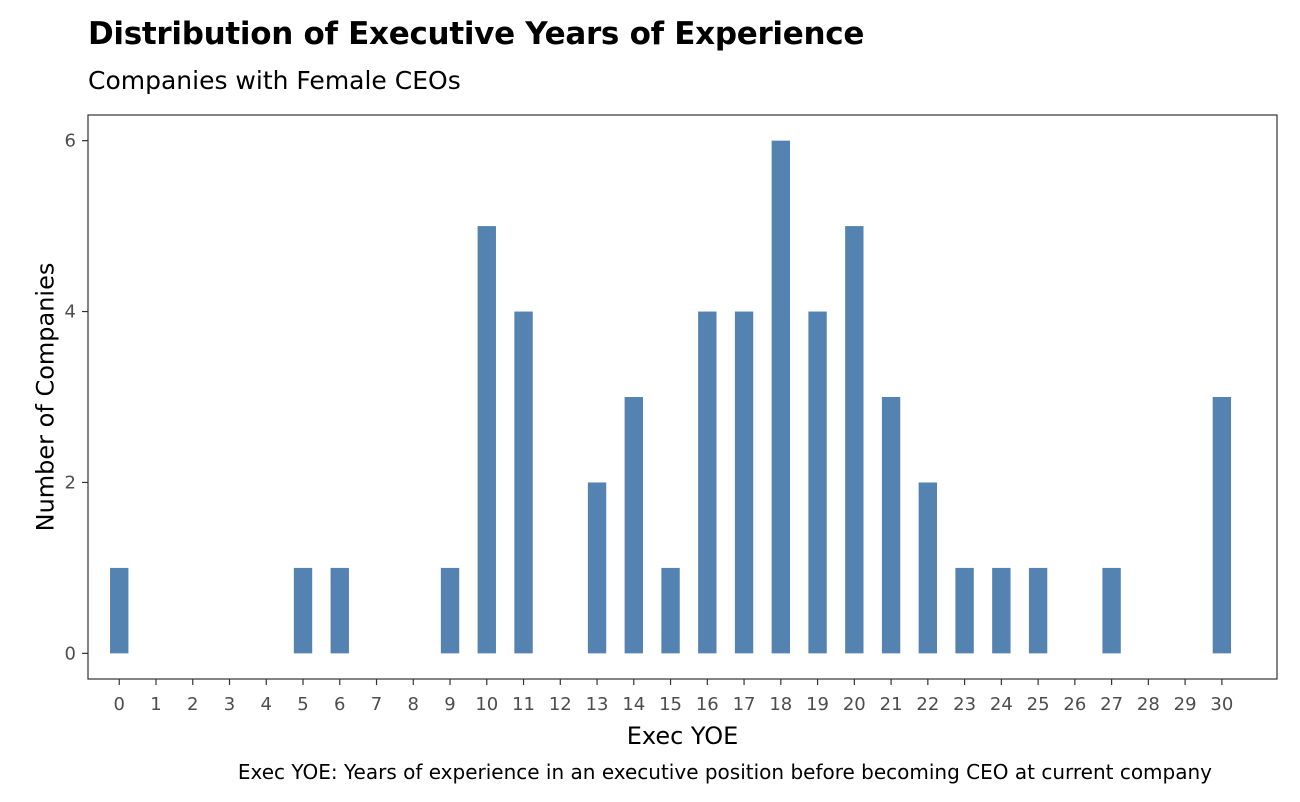 The image size is (1300, 802). I want to click on x-tick-label-23: 23, so click(964, 704).